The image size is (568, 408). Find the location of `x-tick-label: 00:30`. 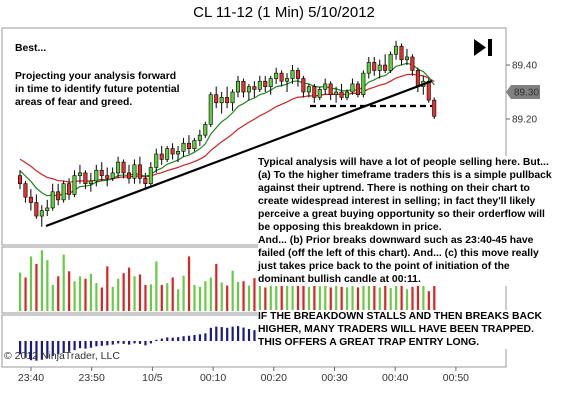

x-tick-label: 00:30 is located at coordinates (334, 378).